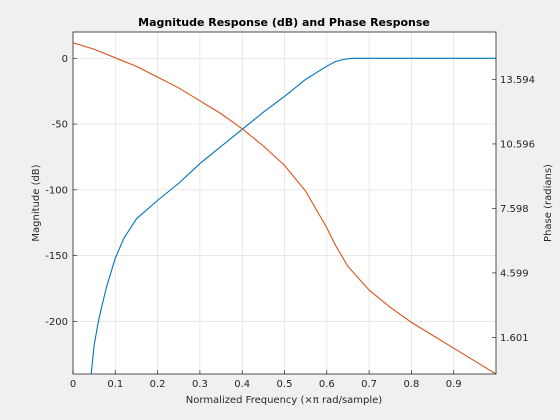 The height and width of the screenshot is (420, 560). What do you see at coordinates (60, 125) in the screenshot?
I see `y-left-tick-label: -50` at bounding box center [60, 125].